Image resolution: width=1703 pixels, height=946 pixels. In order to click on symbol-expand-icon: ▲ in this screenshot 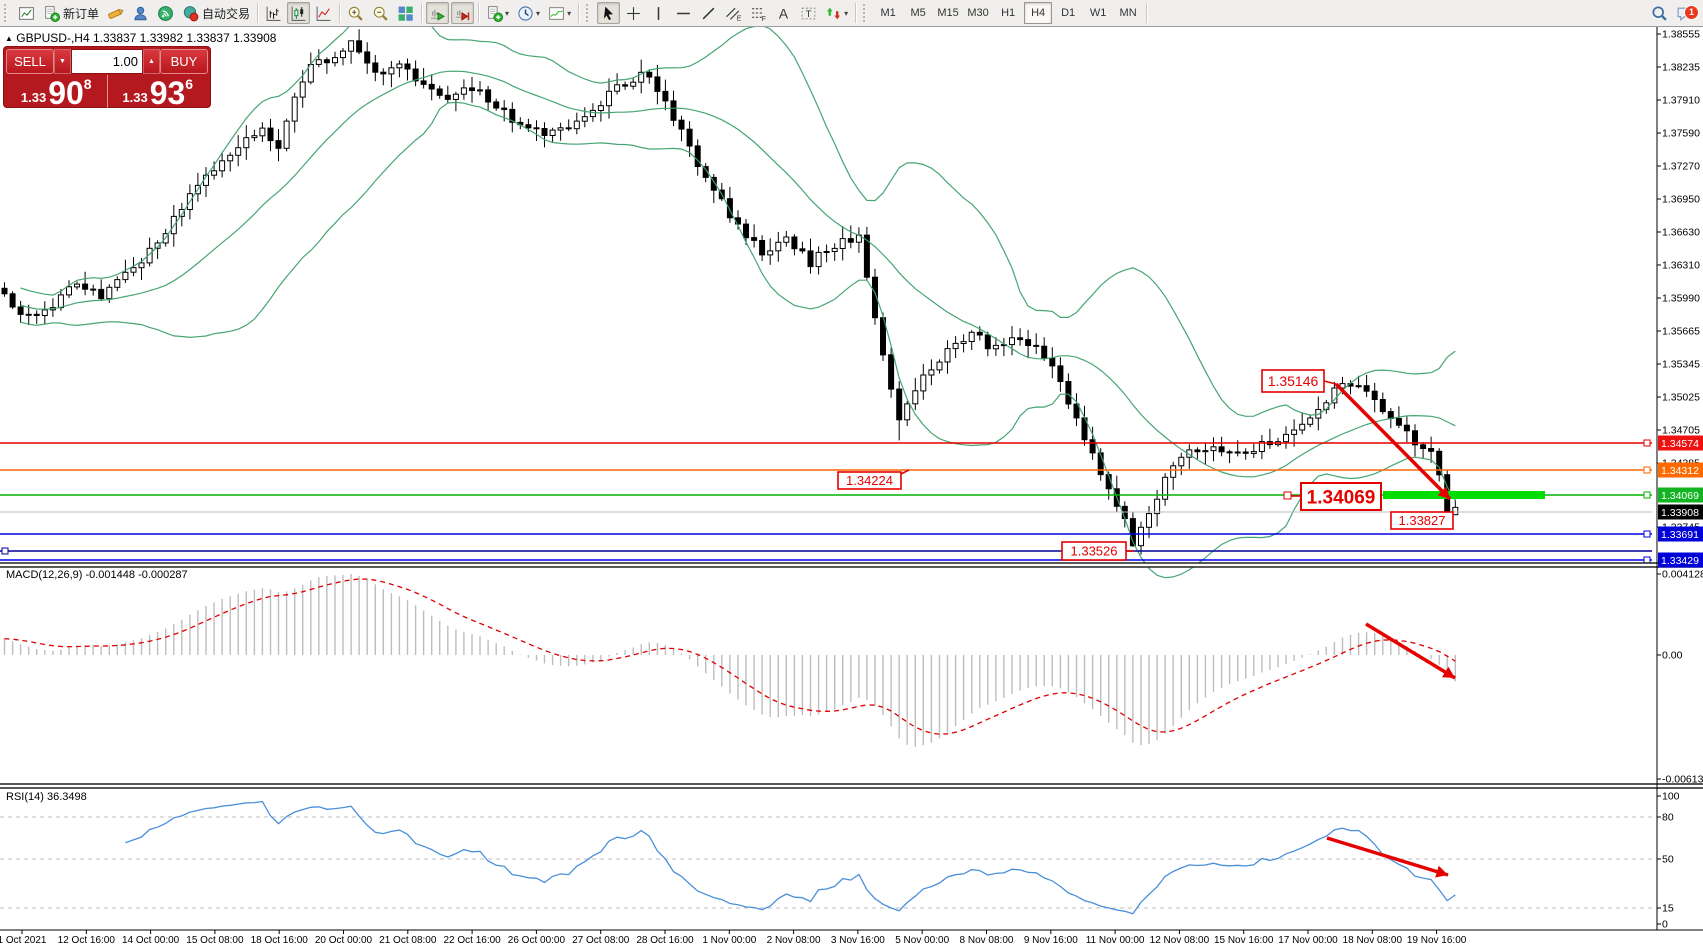, I will do `click(9, 38)`.